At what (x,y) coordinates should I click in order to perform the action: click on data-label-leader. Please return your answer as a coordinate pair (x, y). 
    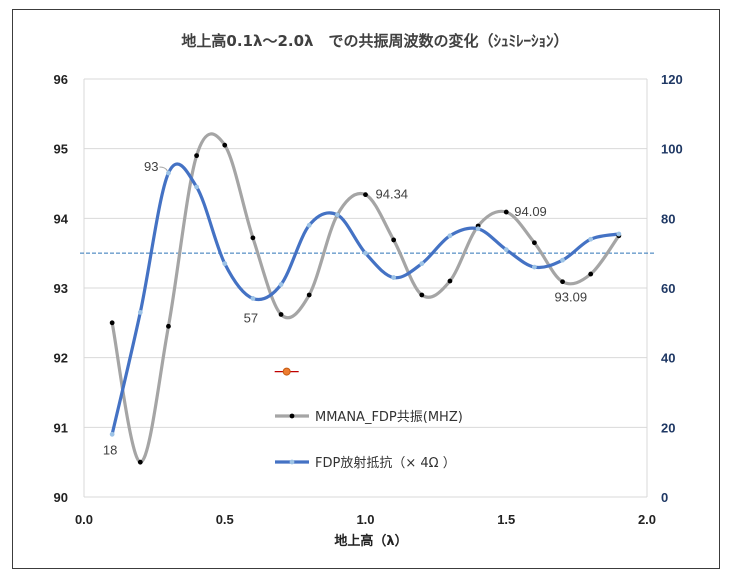
    Looking at the image, I should click on (163, 169).